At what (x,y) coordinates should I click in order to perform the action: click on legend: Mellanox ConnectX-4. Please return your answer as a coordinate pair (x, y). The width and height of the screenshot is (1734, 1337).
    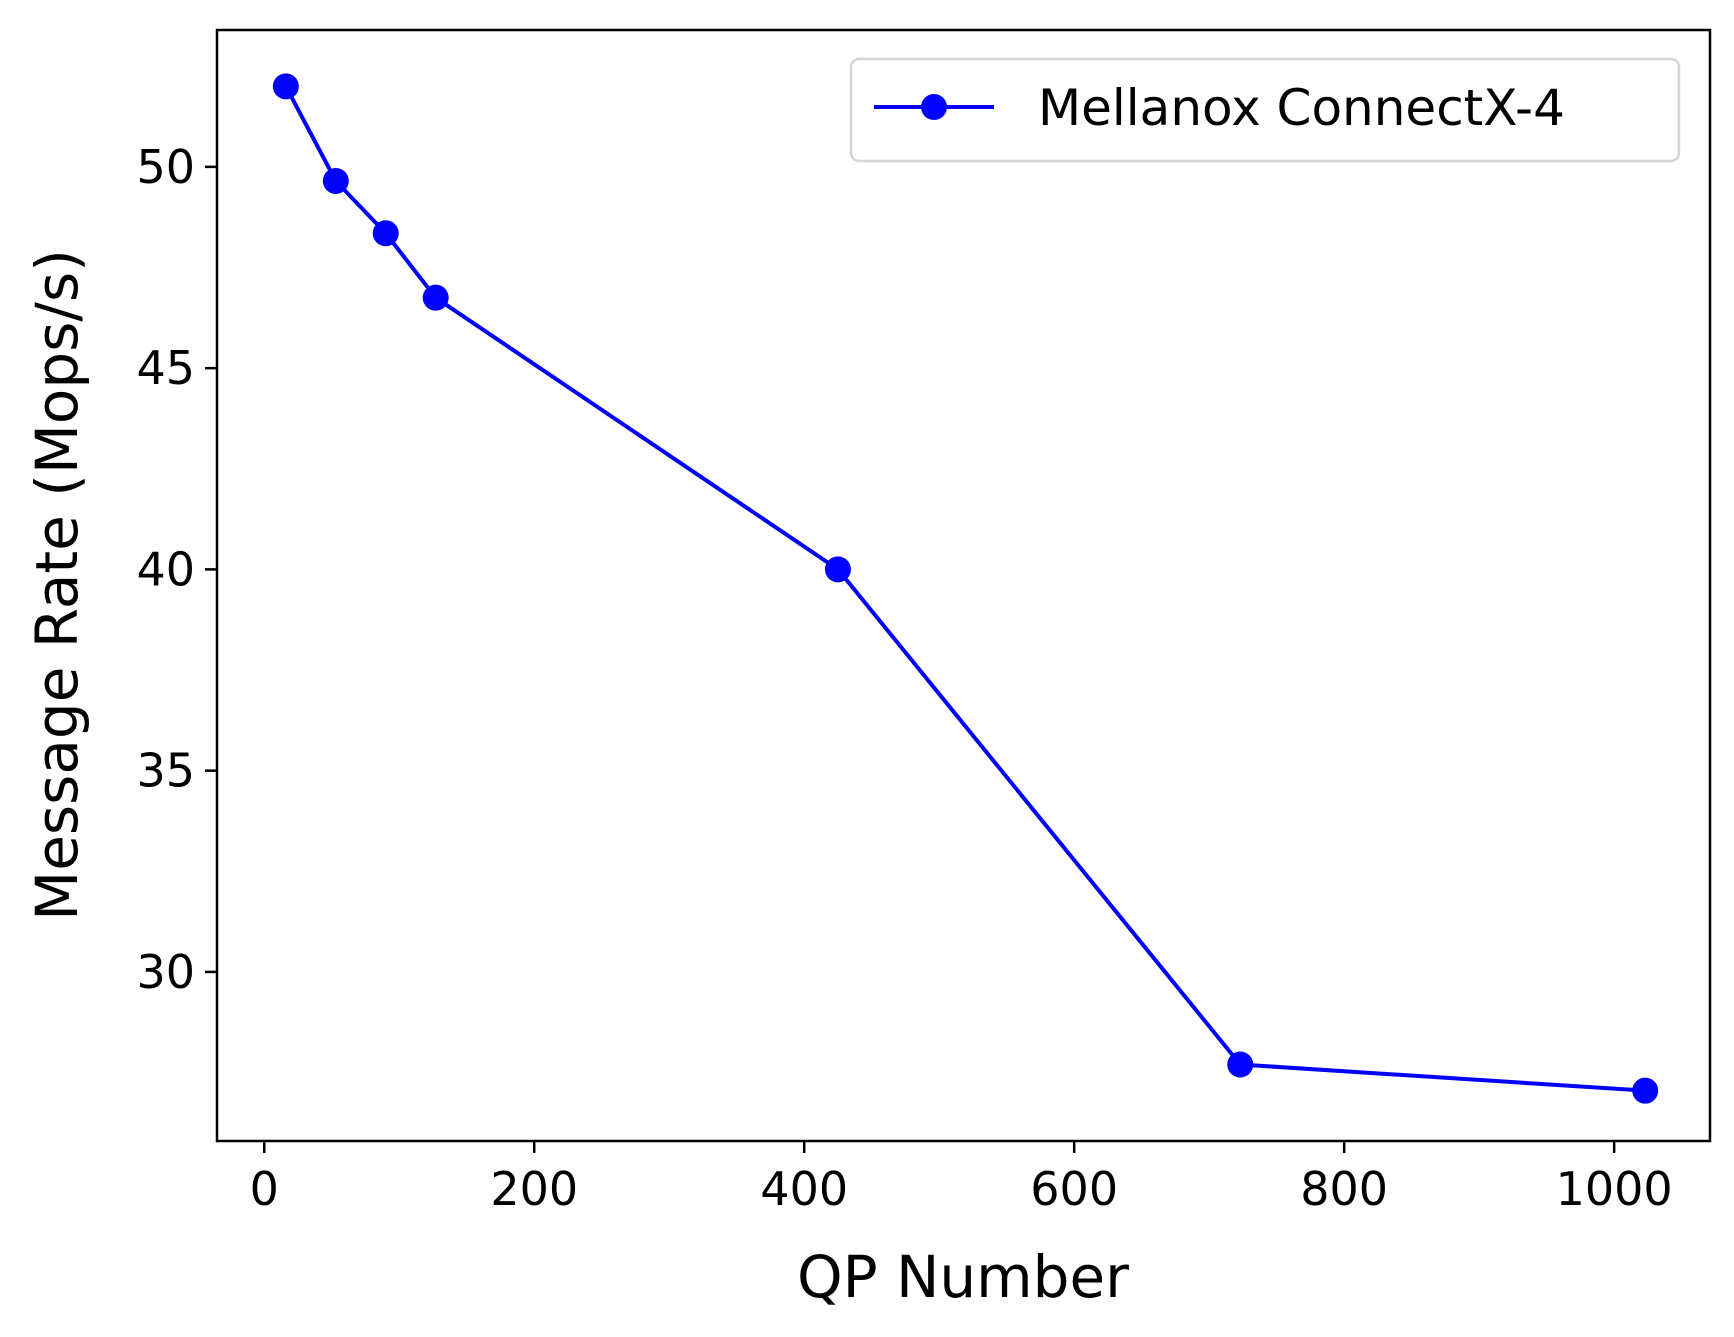
    Looking at the image, I should click on (1265, 110).